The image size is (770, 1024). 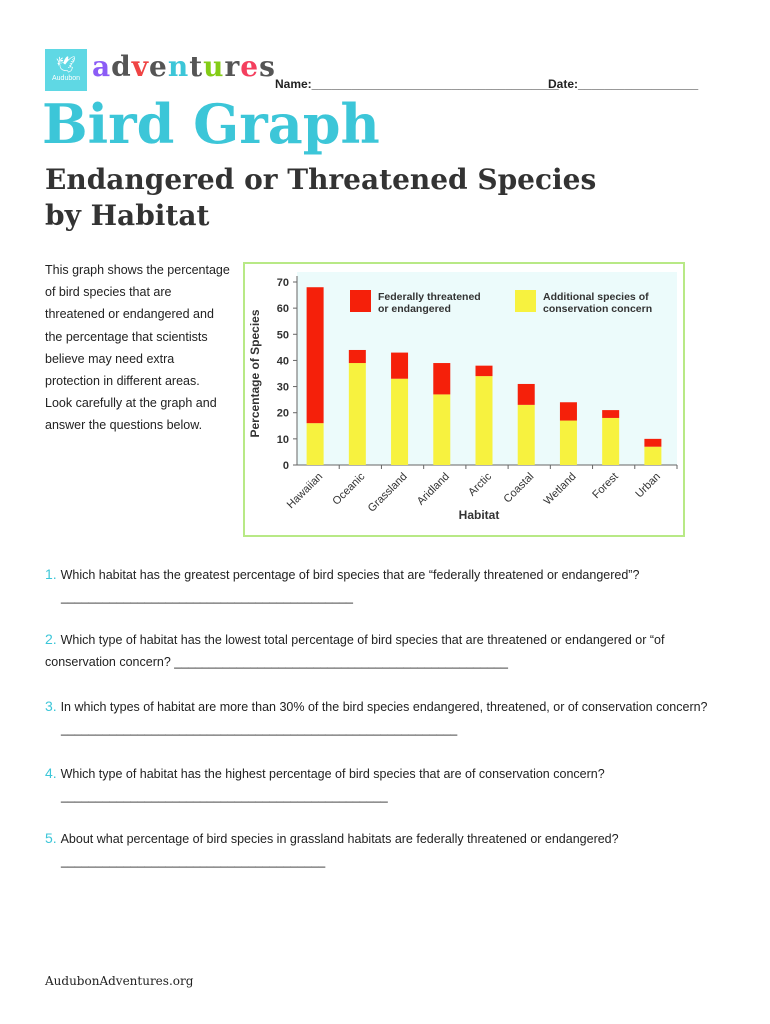 I want to click on legend-label: conservation concern, so click(x=597, y=309).